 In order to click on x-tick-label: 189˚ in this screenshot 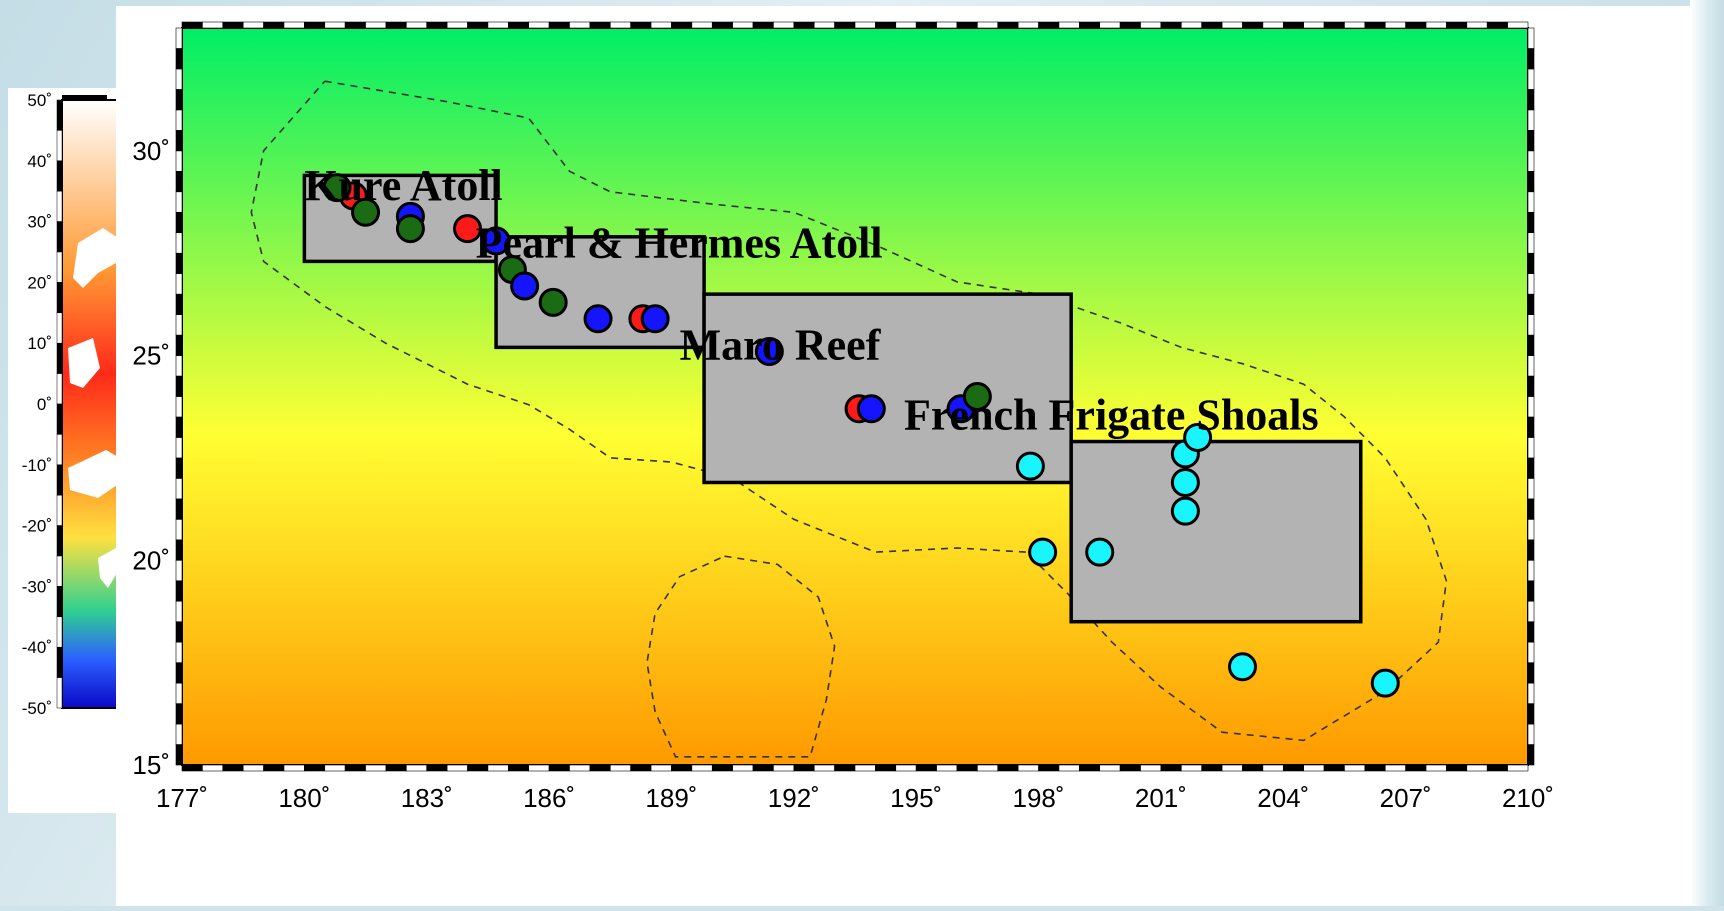, I will do `click(671, 798)`.